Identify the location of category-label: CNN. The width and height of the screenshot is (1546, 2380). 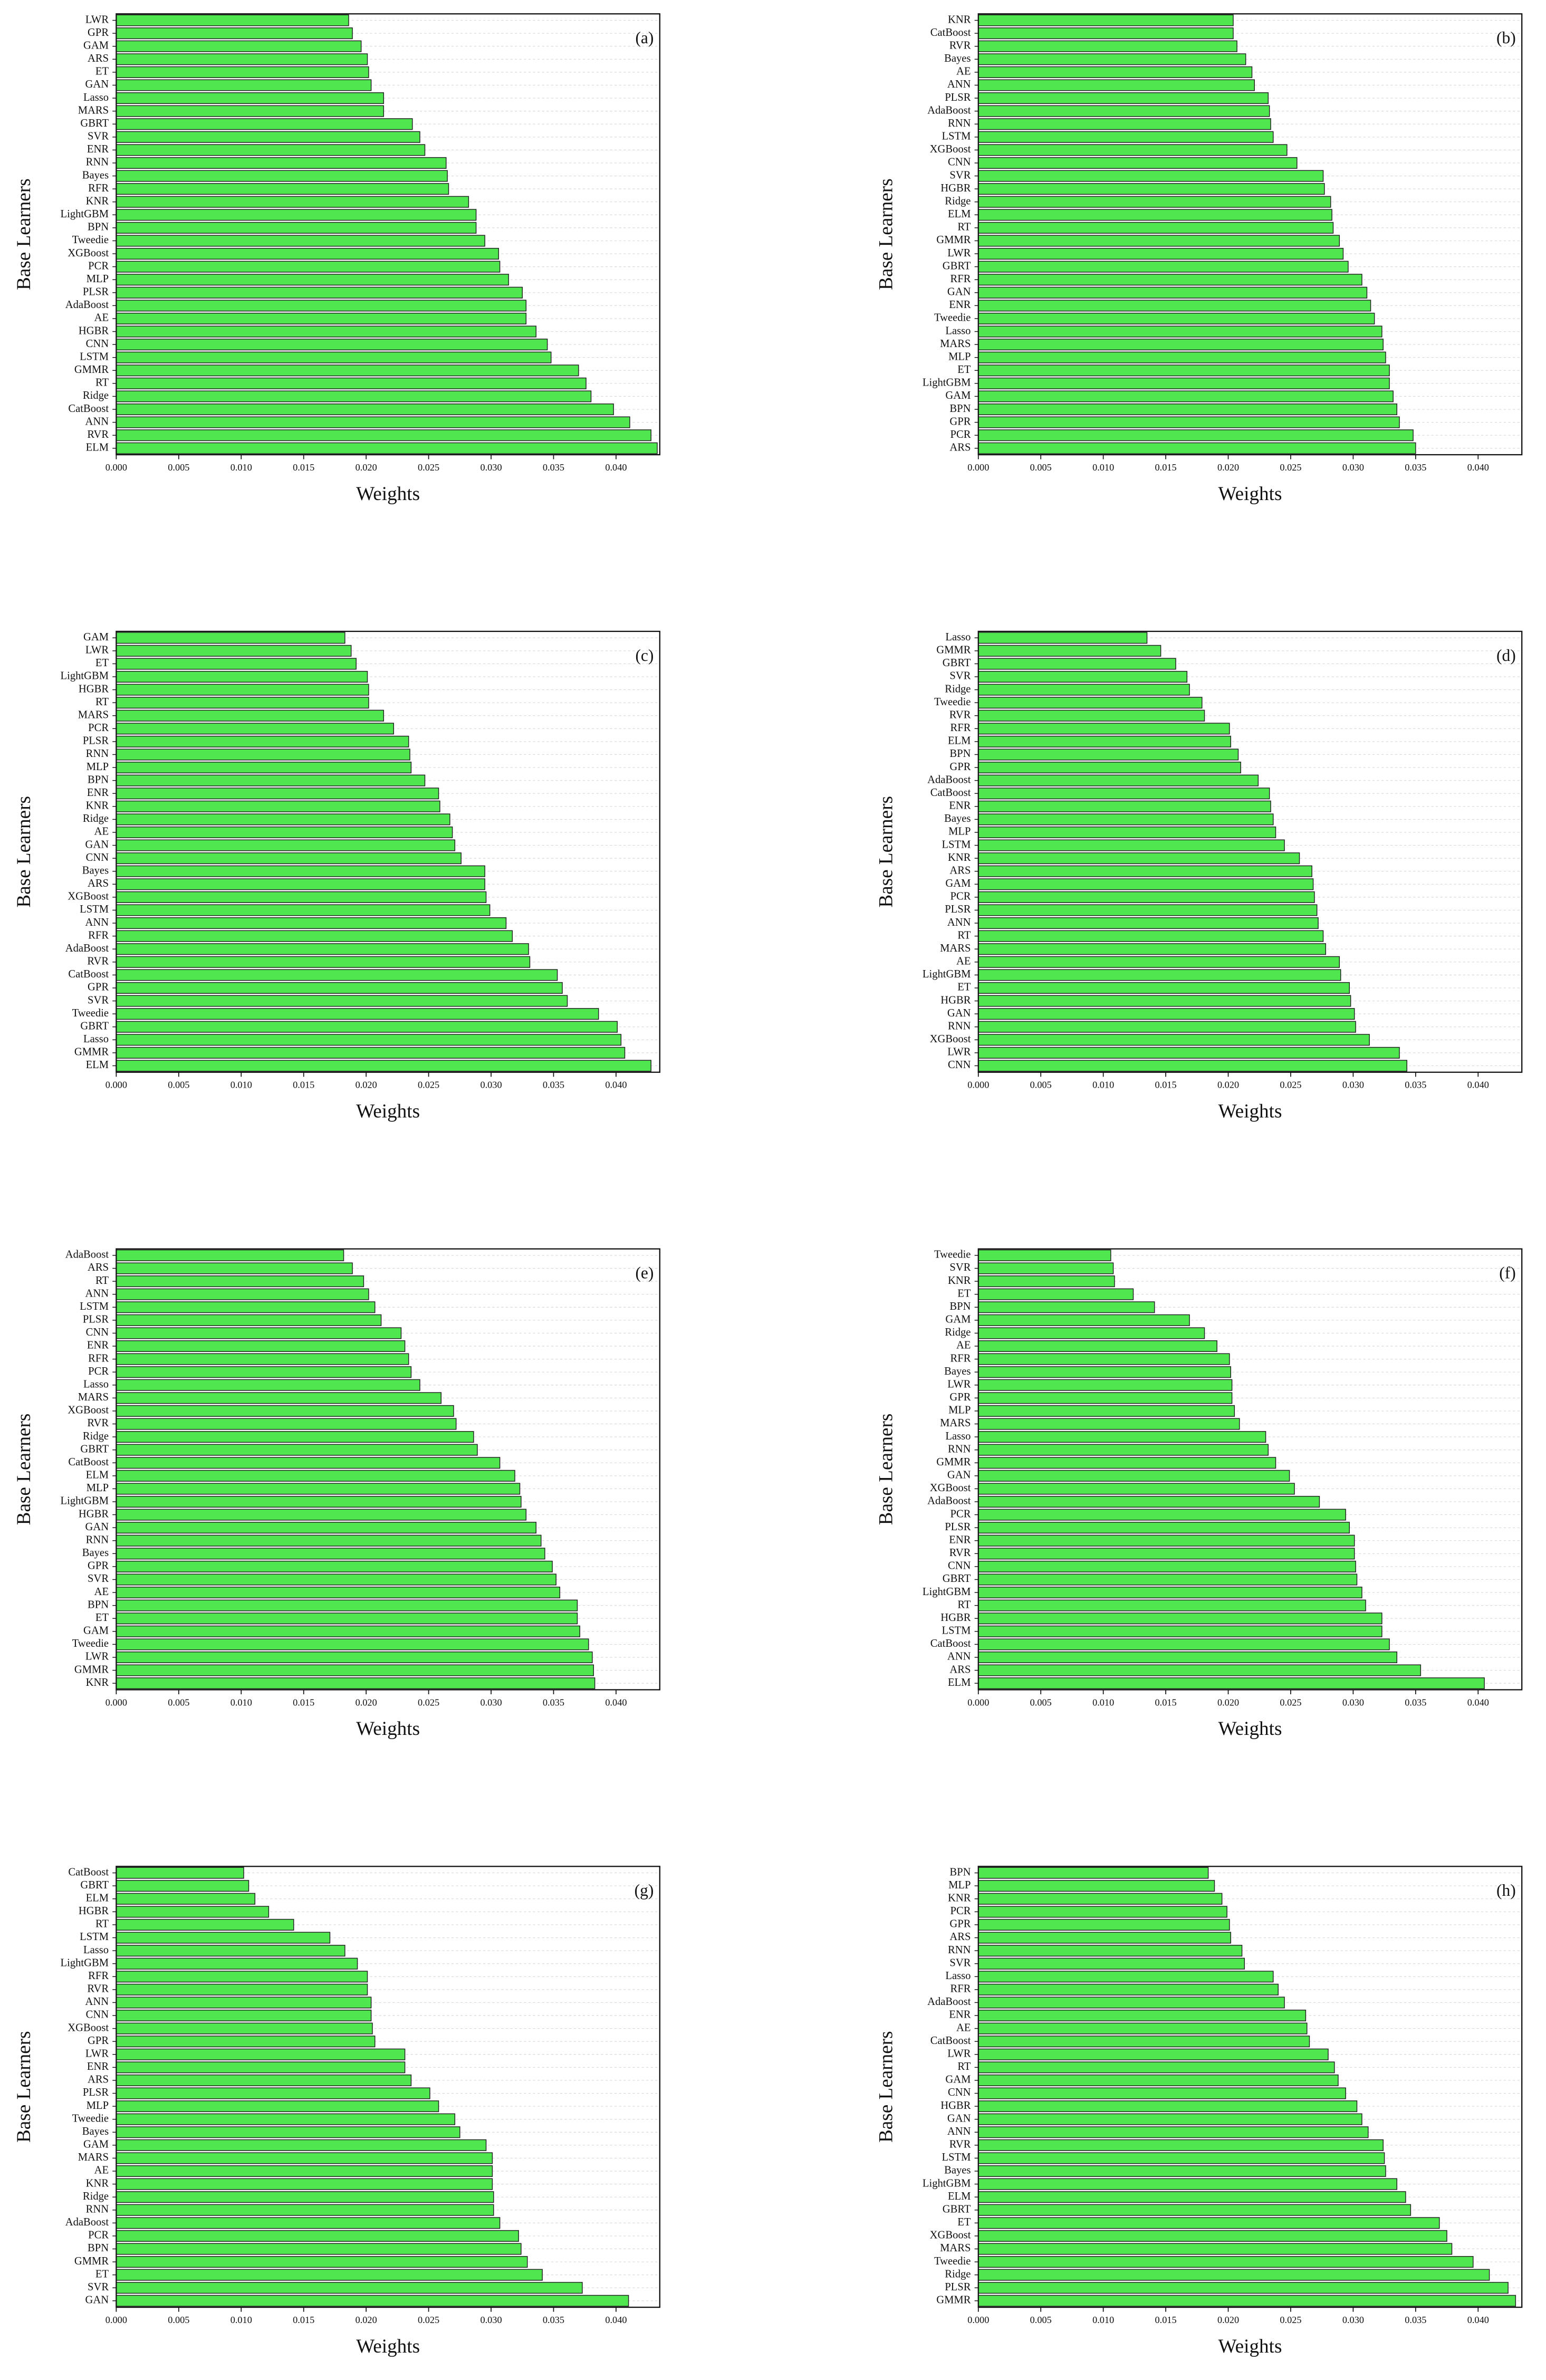
(959, 162).